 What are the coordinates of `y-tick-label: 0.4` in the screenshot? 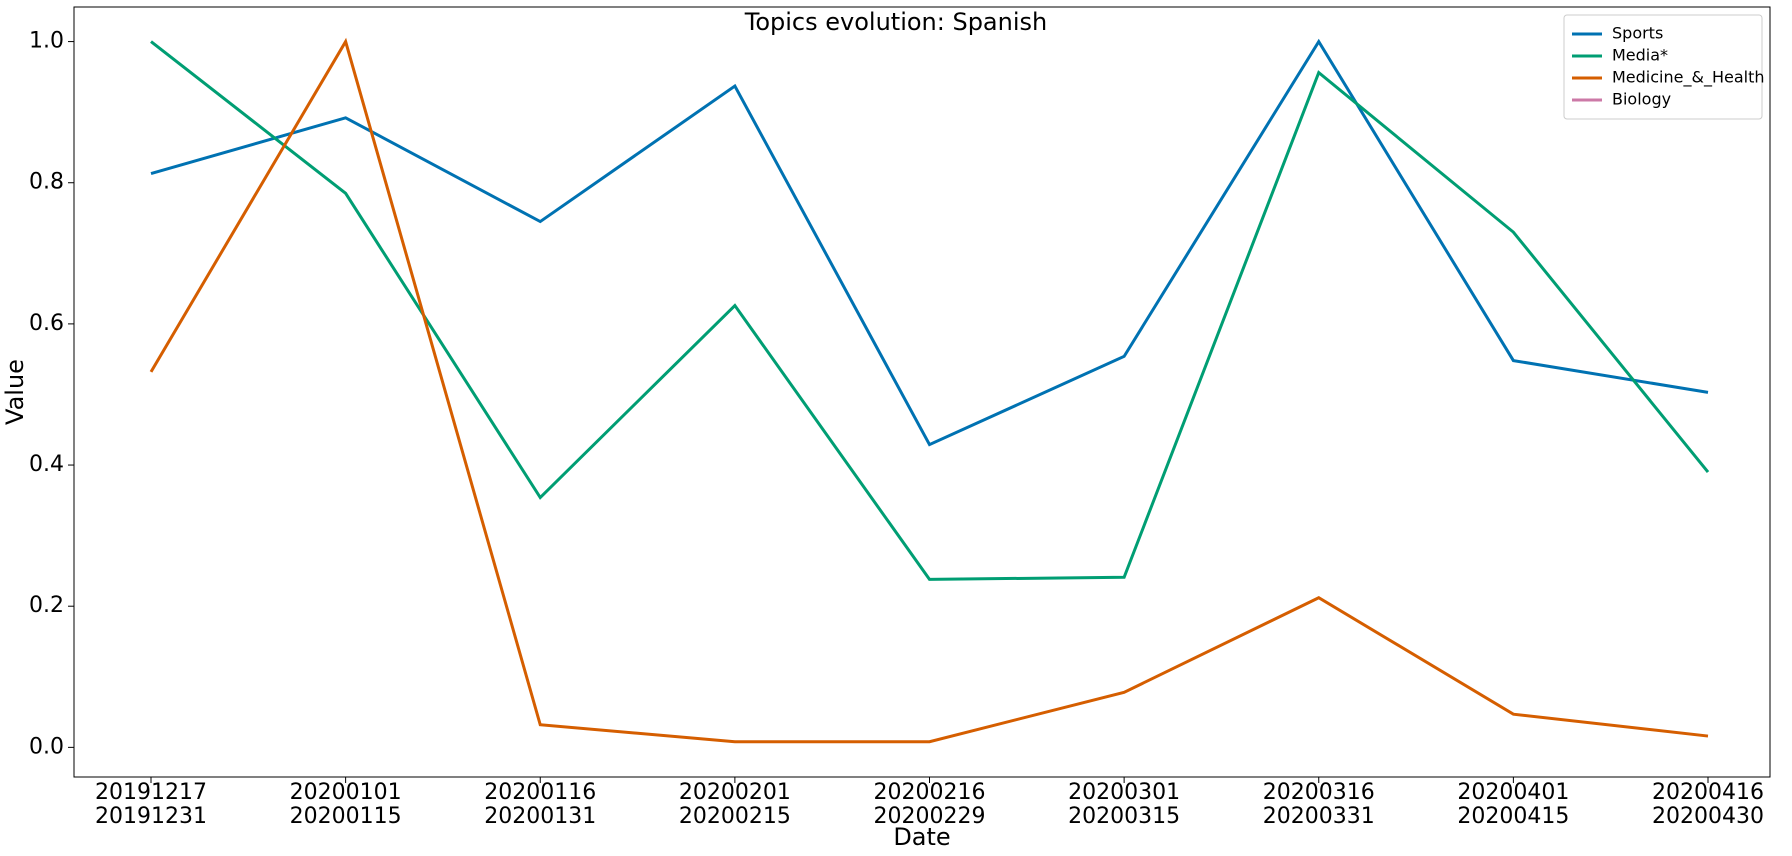 It's located at (46, 464).